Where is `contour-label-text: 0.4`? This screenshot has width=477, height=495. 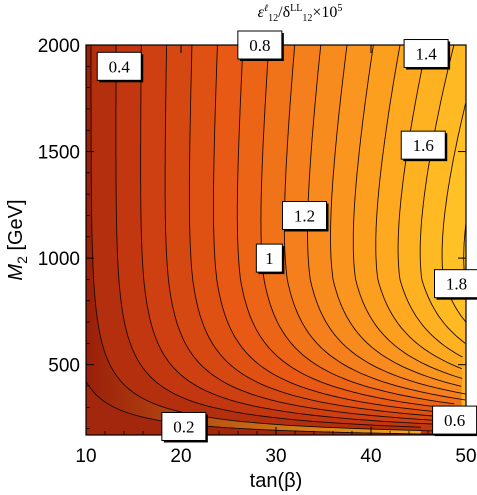
contour-label-text: 0.4 is located at coordinates (120, 66).